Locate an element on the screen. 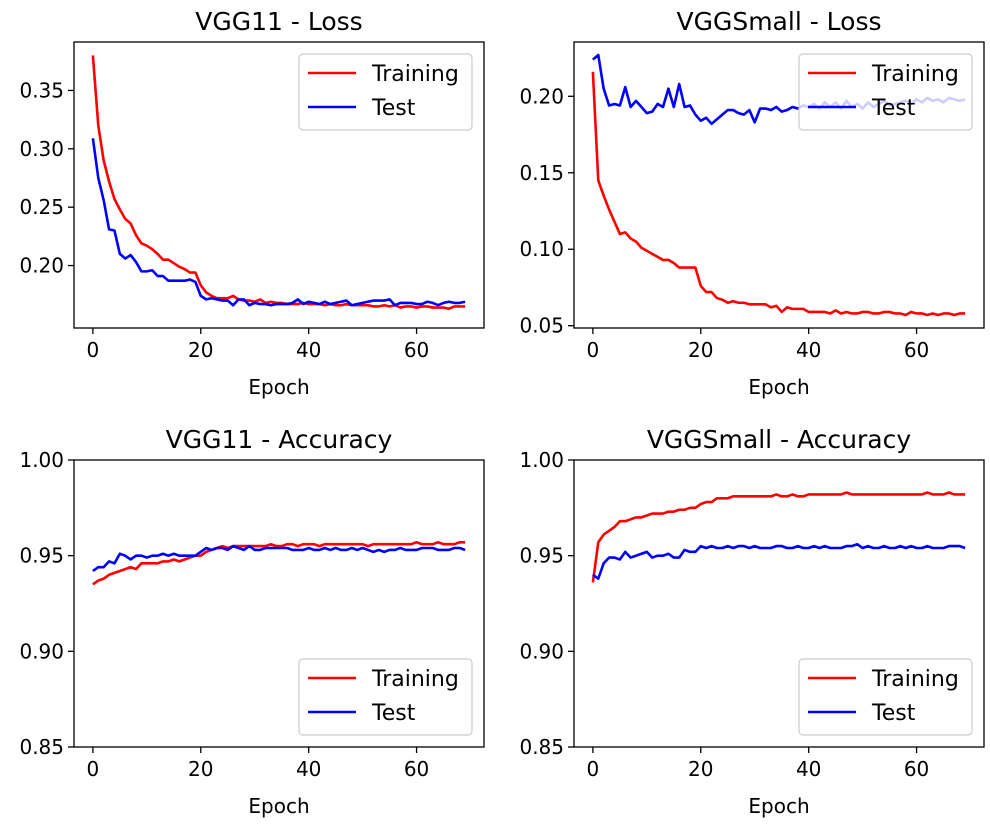  chart-title: VGG11 - Accuracy is located at coordinates (279, 439).